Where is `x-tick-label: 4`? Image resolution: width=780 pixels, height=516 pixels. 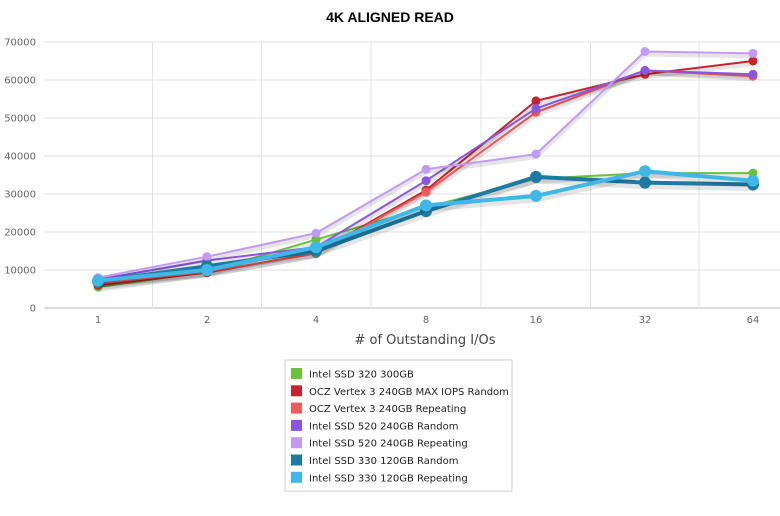 x-tick-label: 4 is located at coordinates (316, 320).